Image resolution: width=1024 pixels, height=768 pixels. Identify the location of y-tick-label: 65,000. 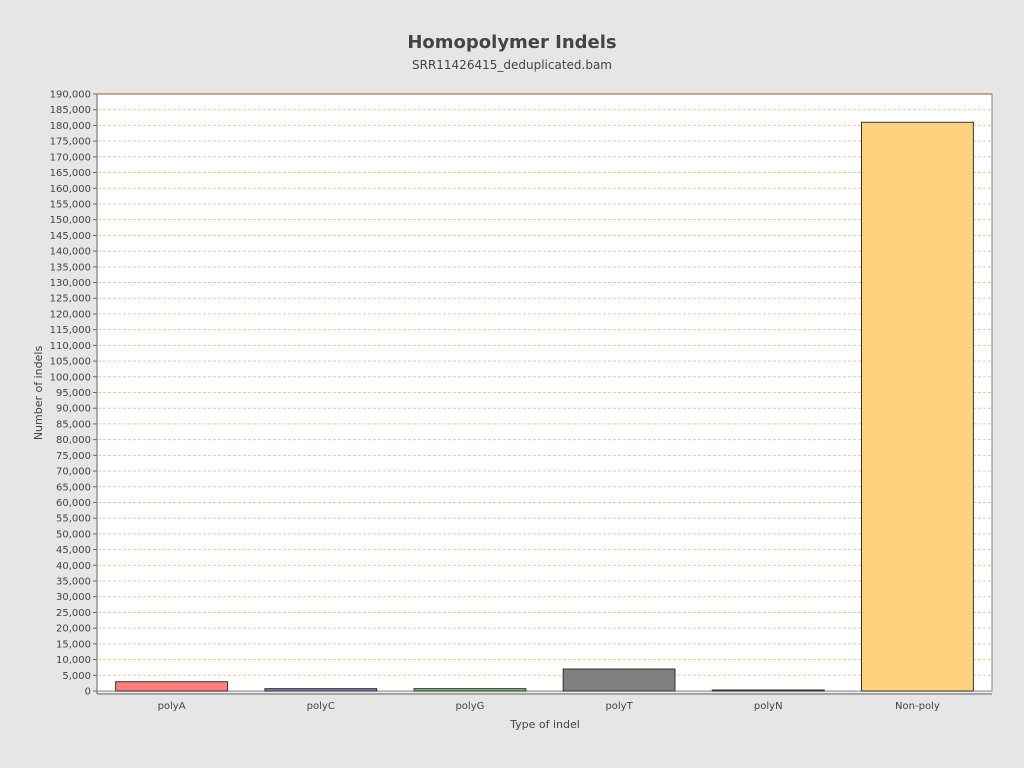
(73, 487).